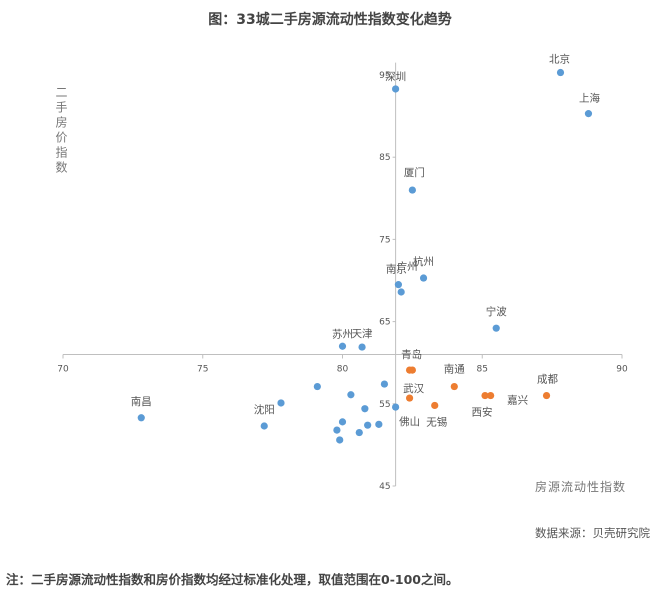 The image size is (660, 592). What do you see at coordinates (202, 369) in the screenshot?
I see `x-tick-label: 75` at bounding box center [202, 369].